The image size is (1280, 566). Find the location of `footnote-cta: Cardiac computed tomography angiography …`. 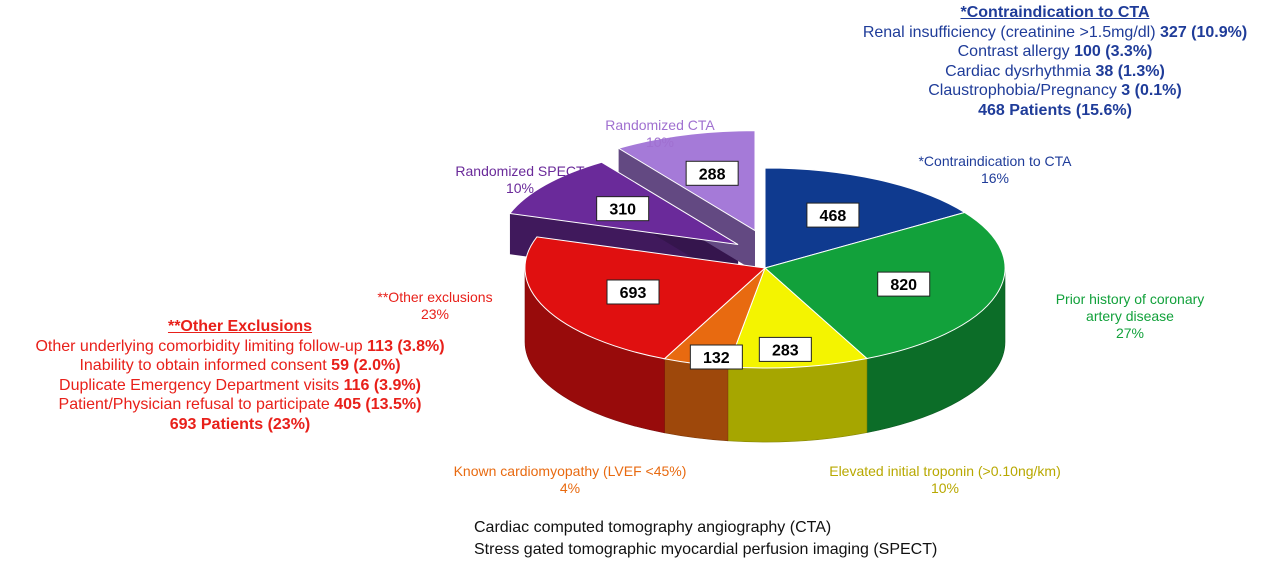

footnote-cta: Cardiac computed tomography angiography … is located at coordinates (653, 527).